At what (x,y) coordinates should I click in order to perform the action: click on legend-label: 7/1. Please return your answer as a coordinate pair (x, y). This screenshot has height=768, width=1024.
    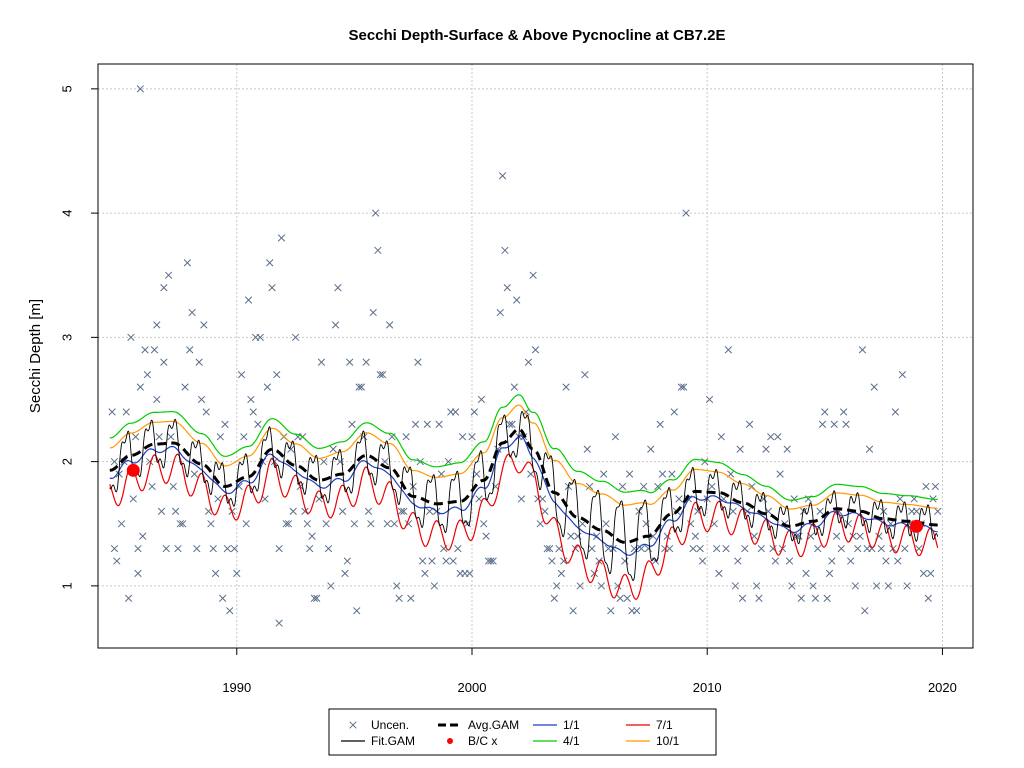
    Looking at the image, I should click on (664, 725).